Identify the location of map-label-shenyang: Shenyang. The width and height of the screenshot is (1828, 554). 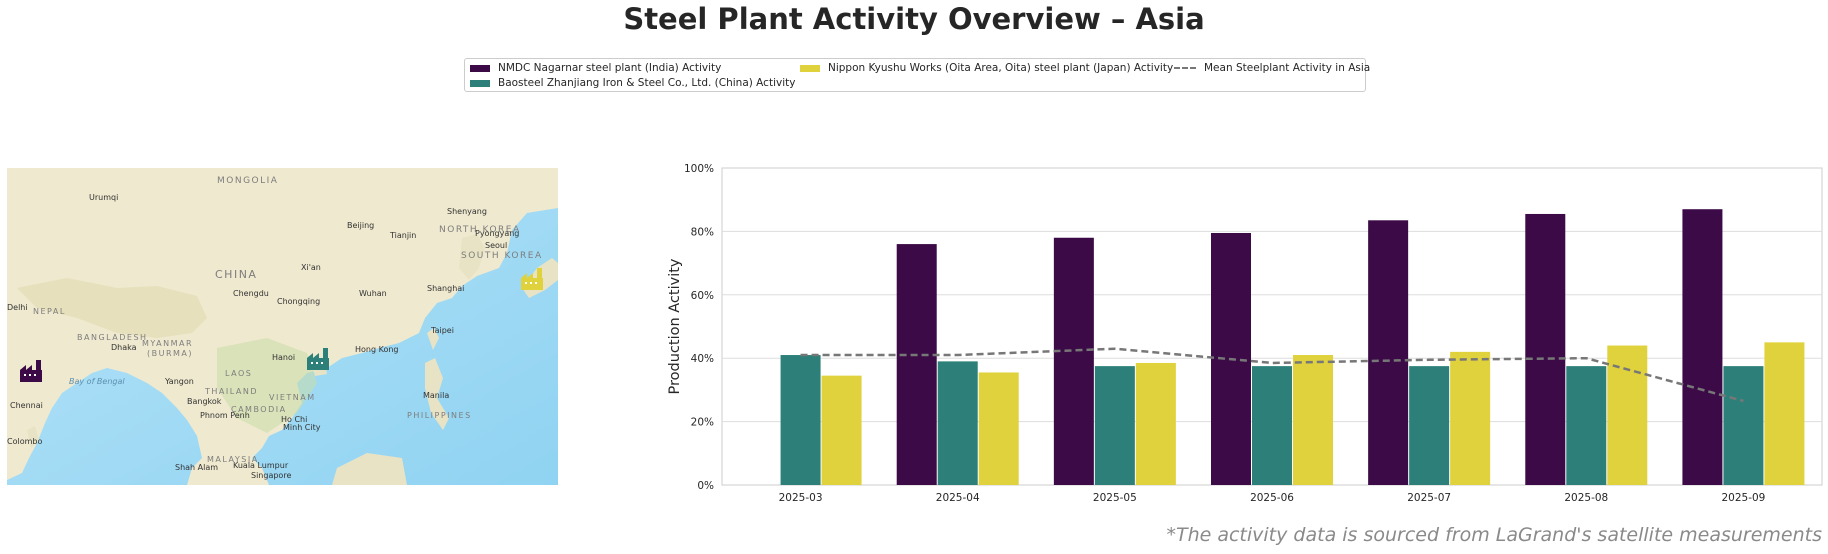
(467, 211).